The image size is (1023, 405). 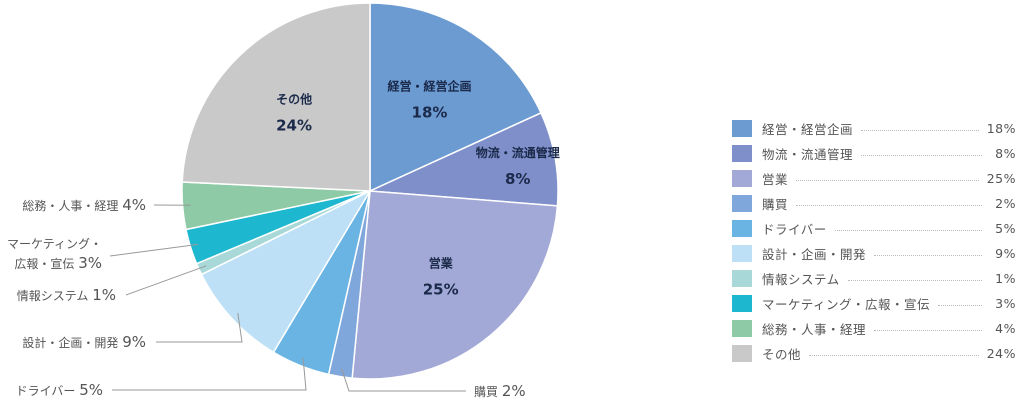 What do you see at coordinates (84, 205) in the screenshot?
I see `outside-label: 総務・人事・経理 4%` at bounding box center [84, 205].